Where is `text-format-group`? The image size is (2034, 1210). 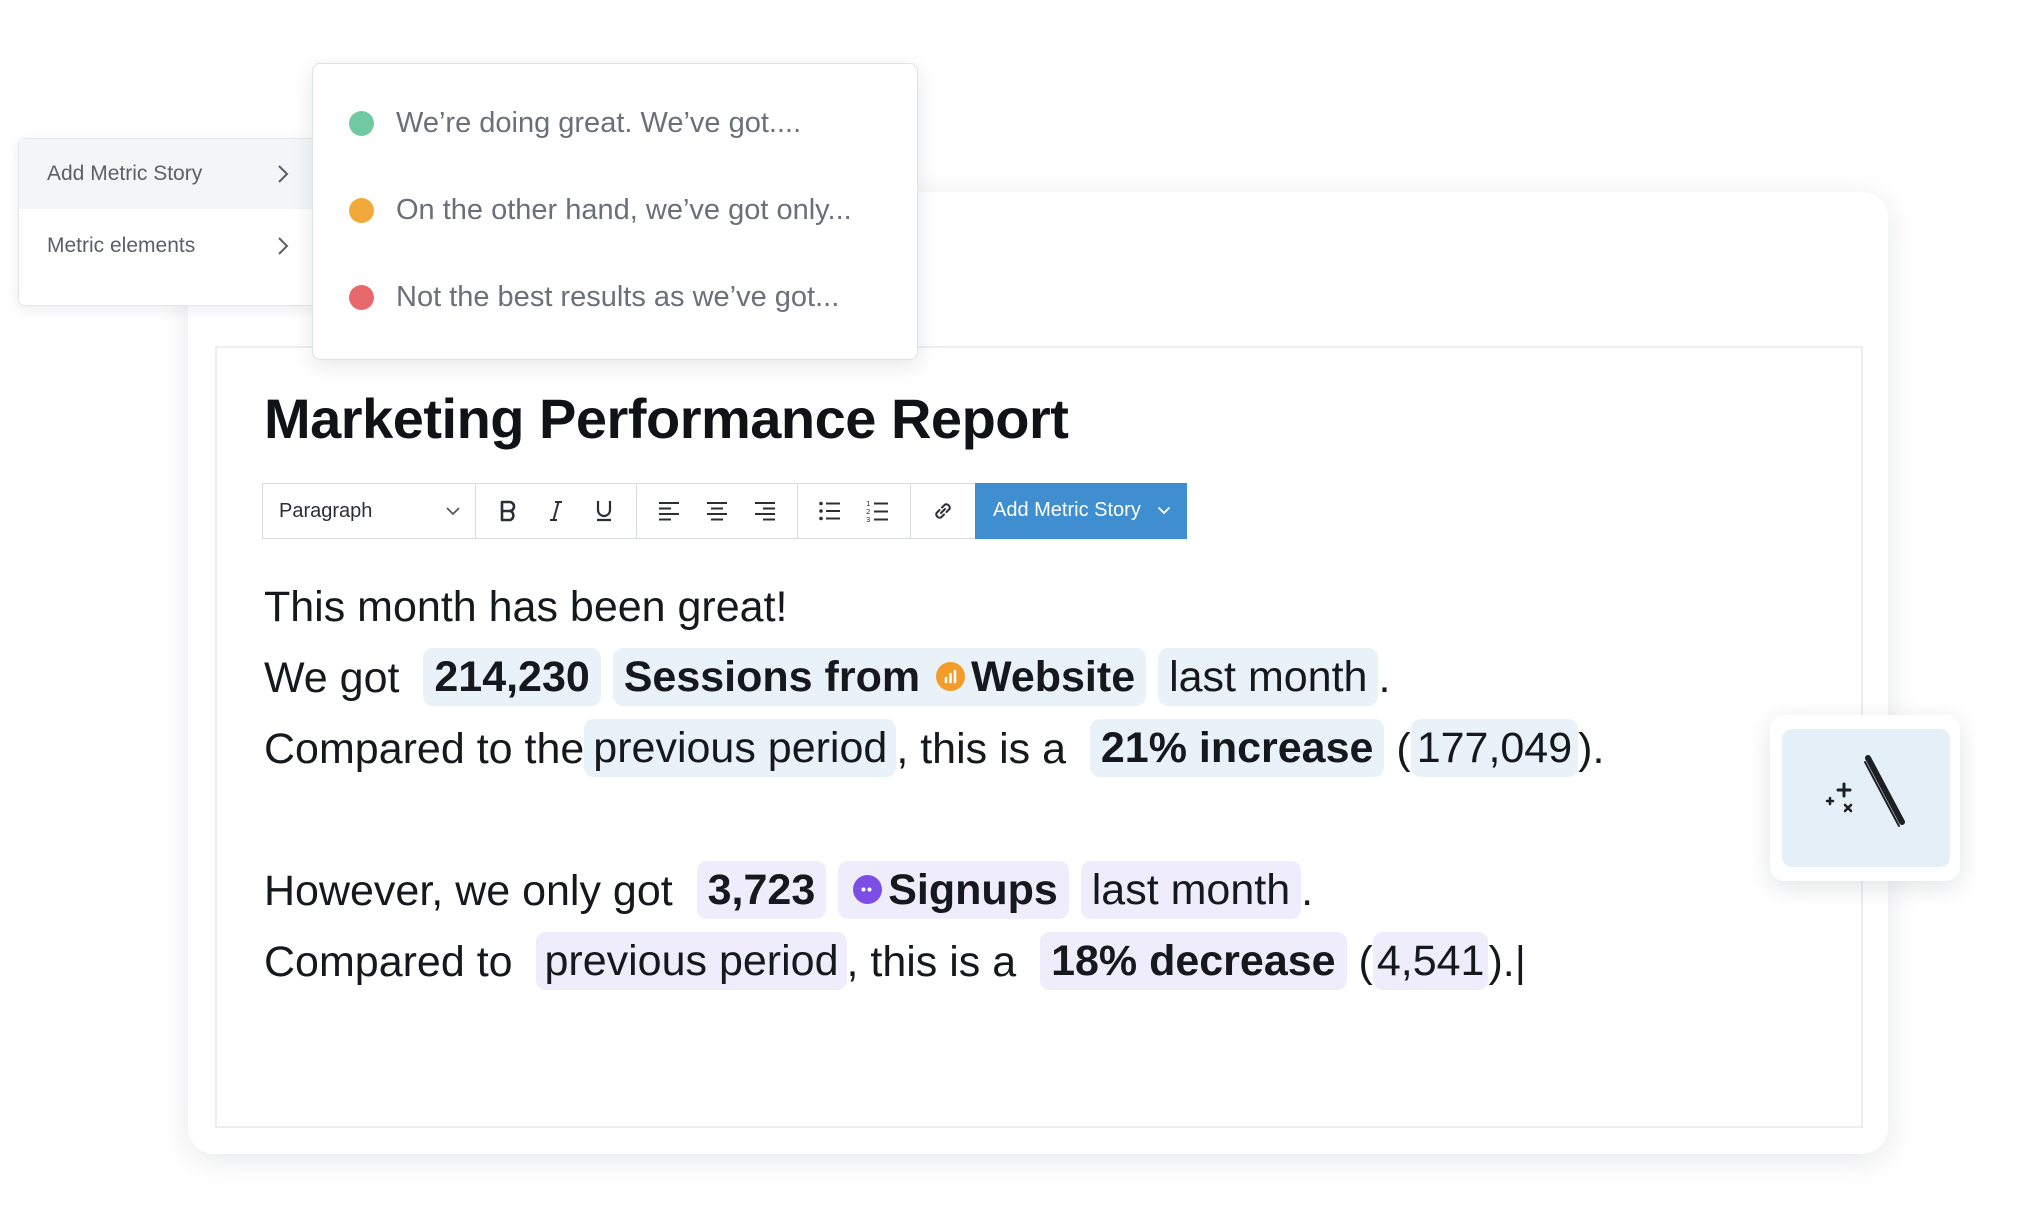 text-format-group is located at coordinates (556, 511).